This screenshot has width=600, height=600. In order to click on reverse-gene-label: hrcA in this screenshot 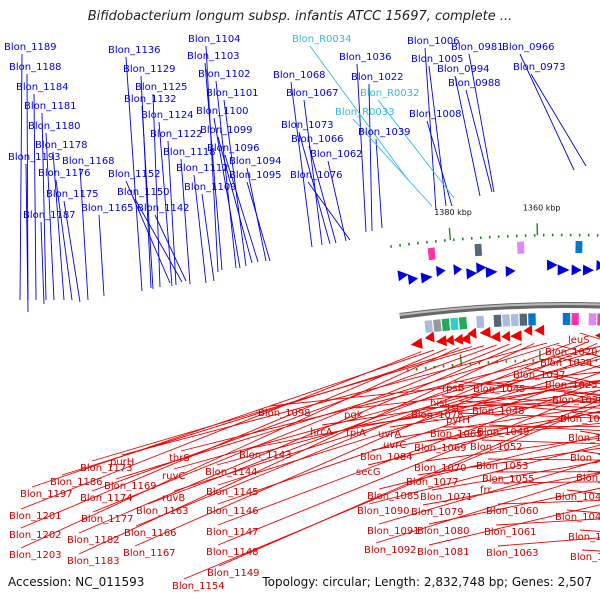, I will do `click(321, 432)`.